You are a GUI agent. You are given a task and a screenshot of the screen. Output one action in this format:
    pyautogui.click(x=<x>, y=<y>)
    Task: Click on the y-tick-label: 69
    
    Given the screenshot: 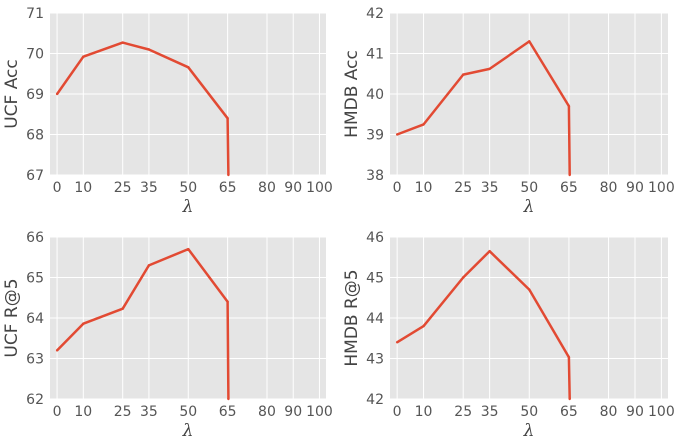 What is the action you would take?
    pyautogui.click(x=35, y=95)
    